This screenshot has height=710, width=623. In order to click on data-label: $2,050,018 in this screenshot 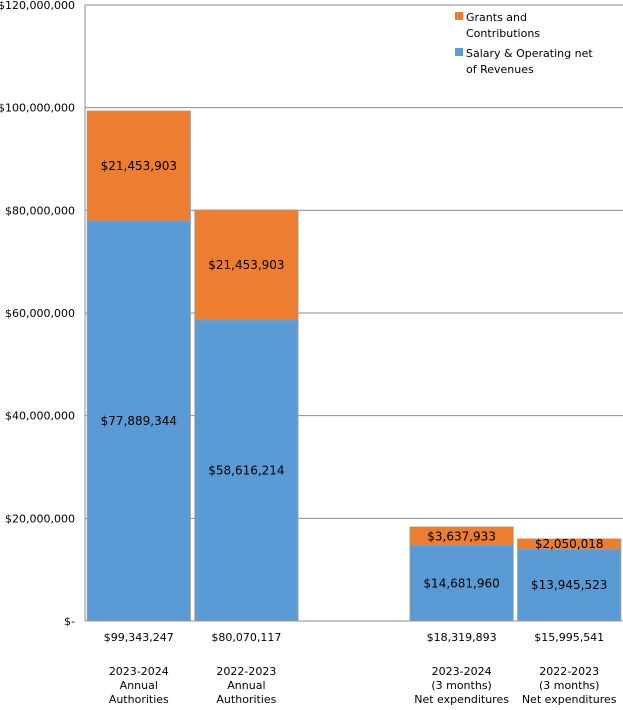, I will do `click(569, 544)`.